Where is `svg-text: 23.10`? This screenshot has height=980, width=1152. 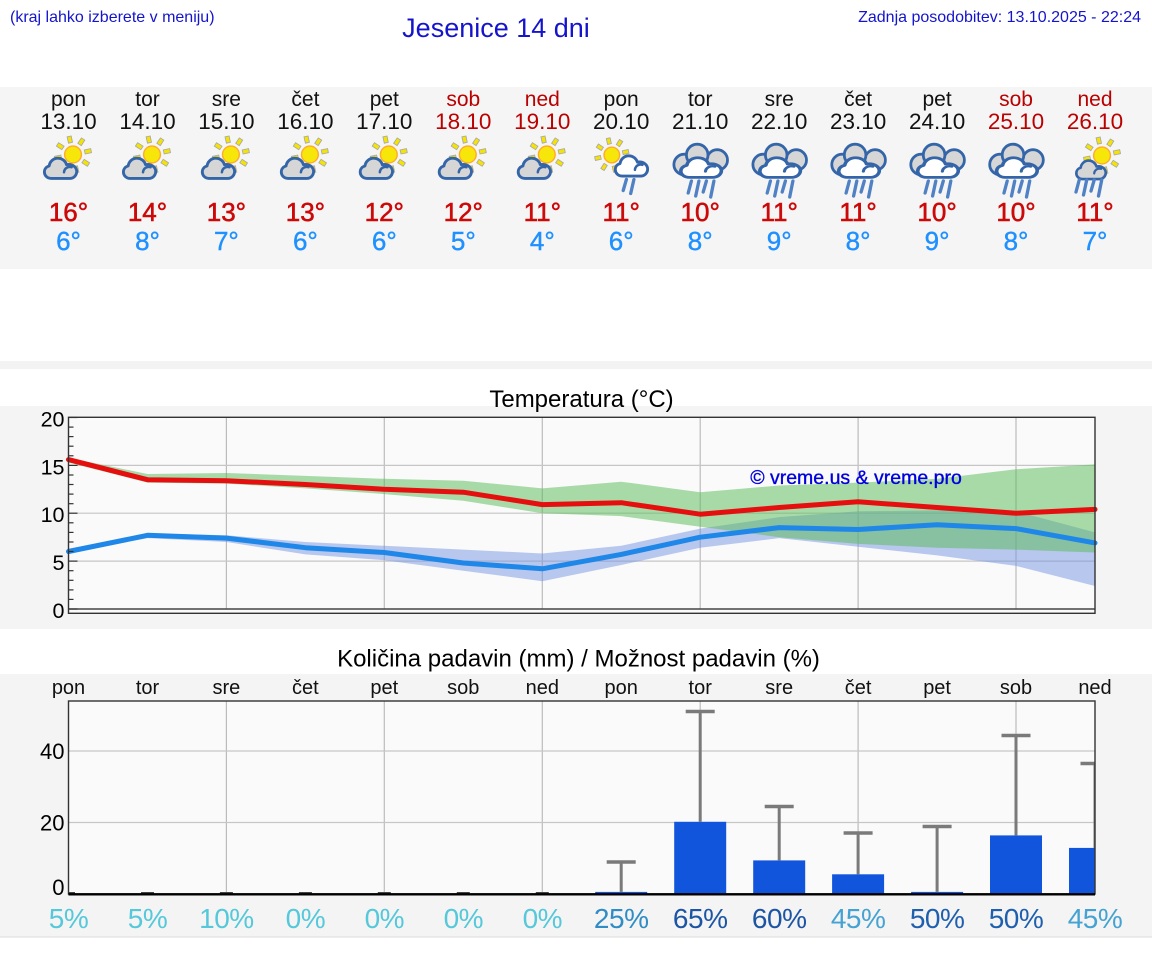 svg-text: 23.10 is located at coordinates (858, 121).